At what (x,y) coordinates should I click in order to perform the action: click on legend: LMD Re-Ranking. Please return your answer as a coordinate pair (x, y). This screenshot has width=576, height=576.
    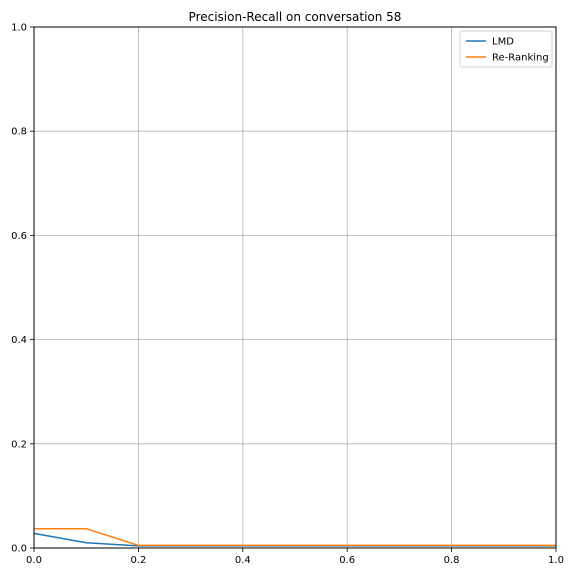
    Looking at the image, I should click on (506, 49).